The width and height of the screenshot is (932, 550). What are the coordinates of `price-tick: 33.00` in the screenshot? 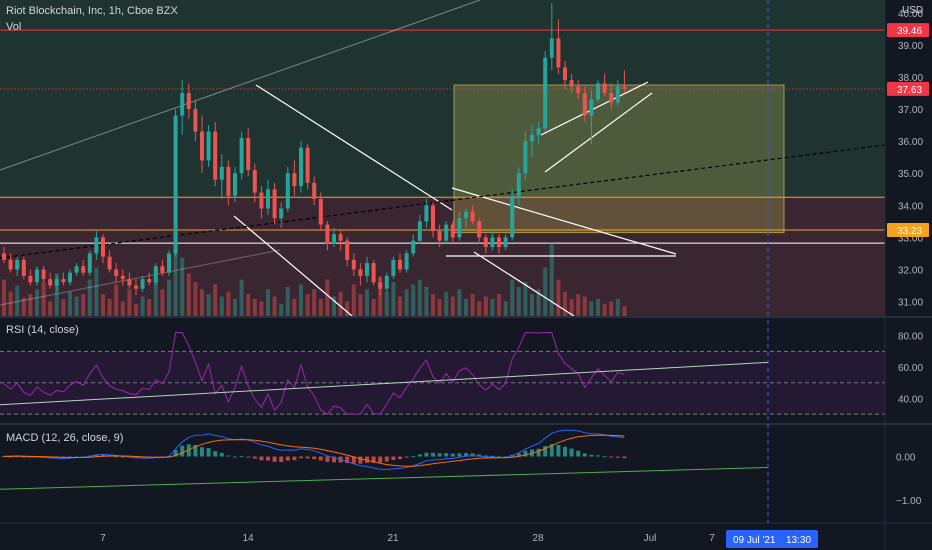 It's located at (910, 238).